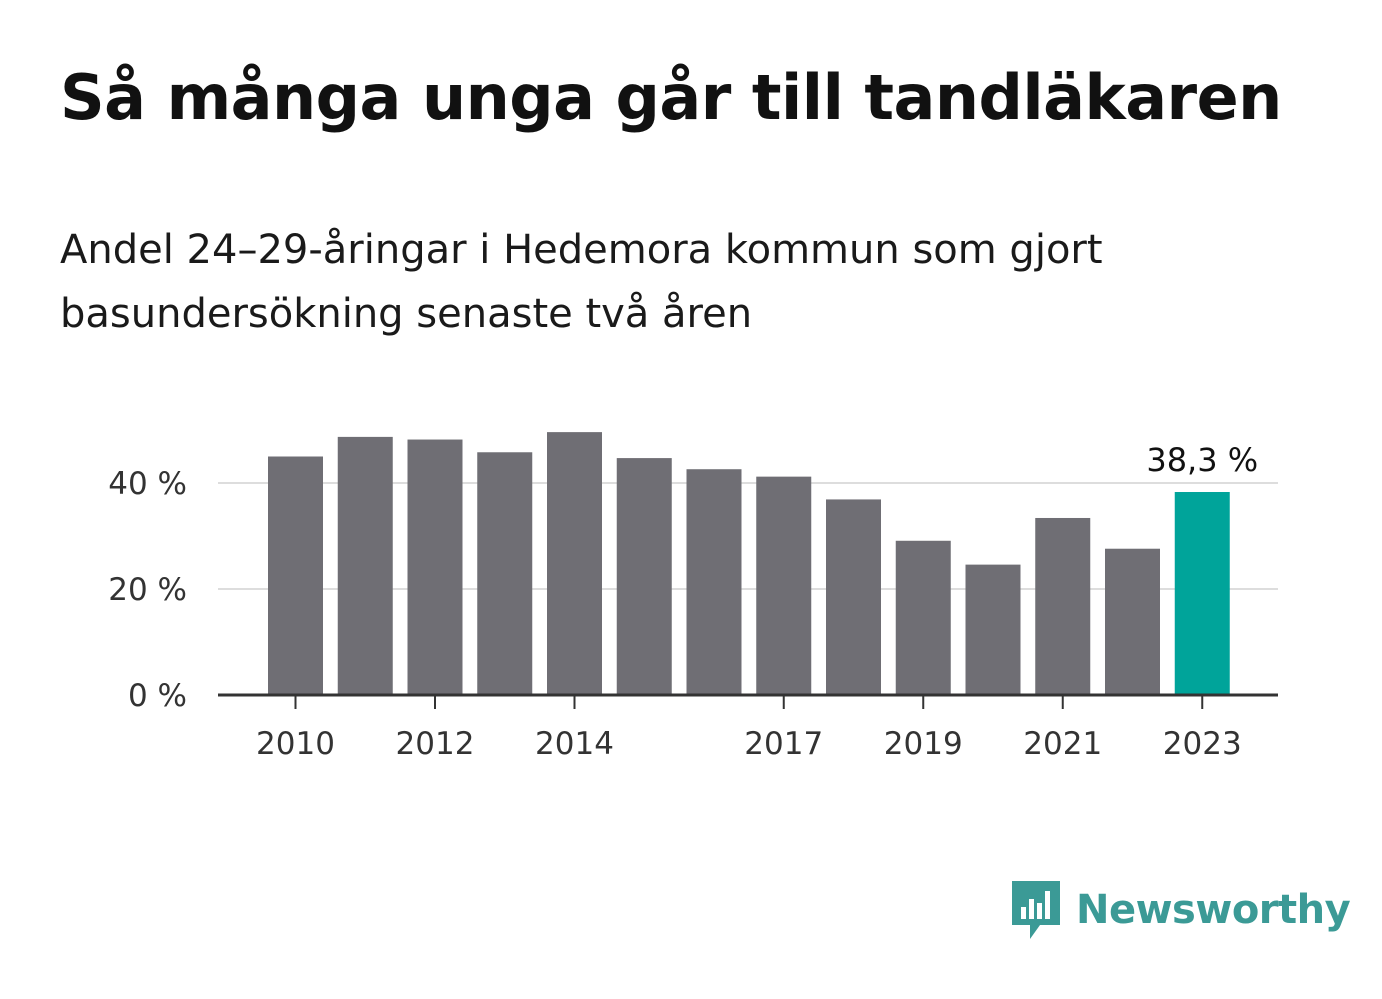  Describe the element at coordinates (147, 484) in the screenshot. I see `y-tick-label: 40 %` at that location.